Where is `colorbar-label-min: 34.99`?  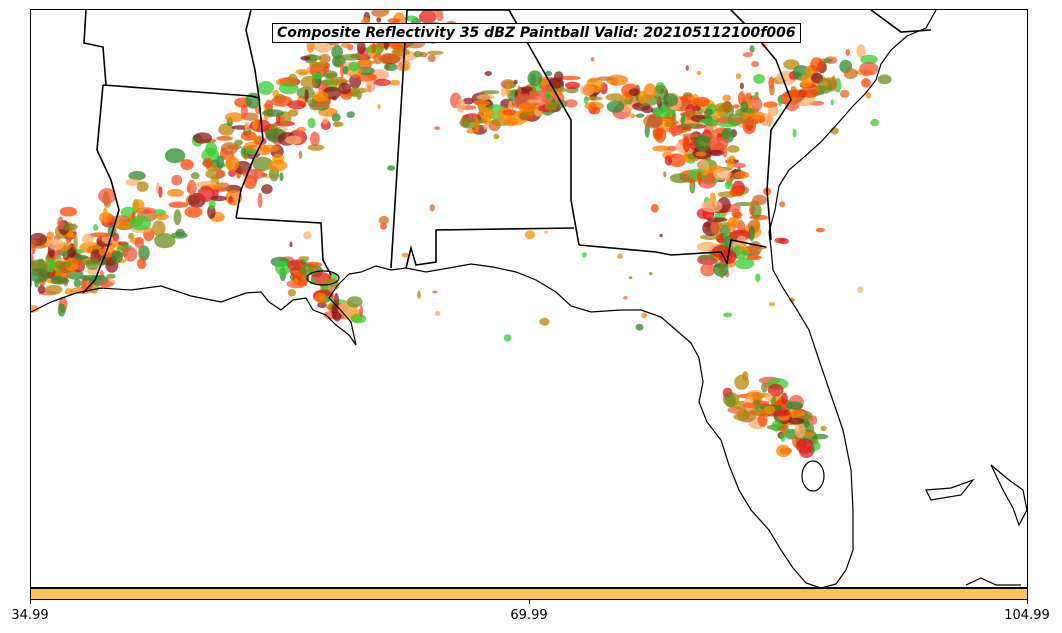
colorbar-label-min: 34.99 is located at coordinates (30, 615).